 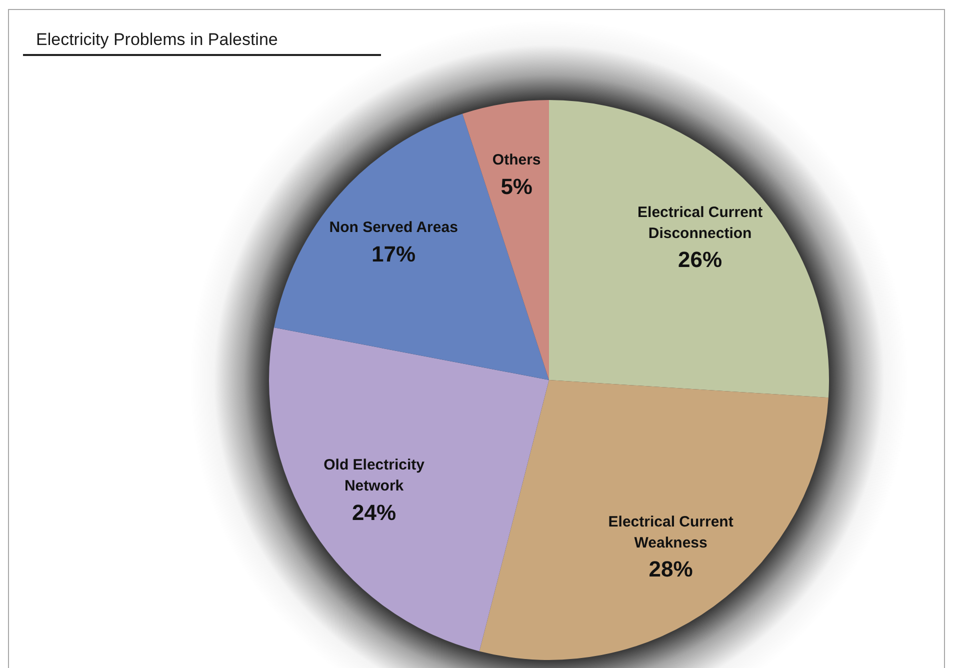 I want to click on slice-label: Electrical Current Weakness, so click(x=671, y=532).